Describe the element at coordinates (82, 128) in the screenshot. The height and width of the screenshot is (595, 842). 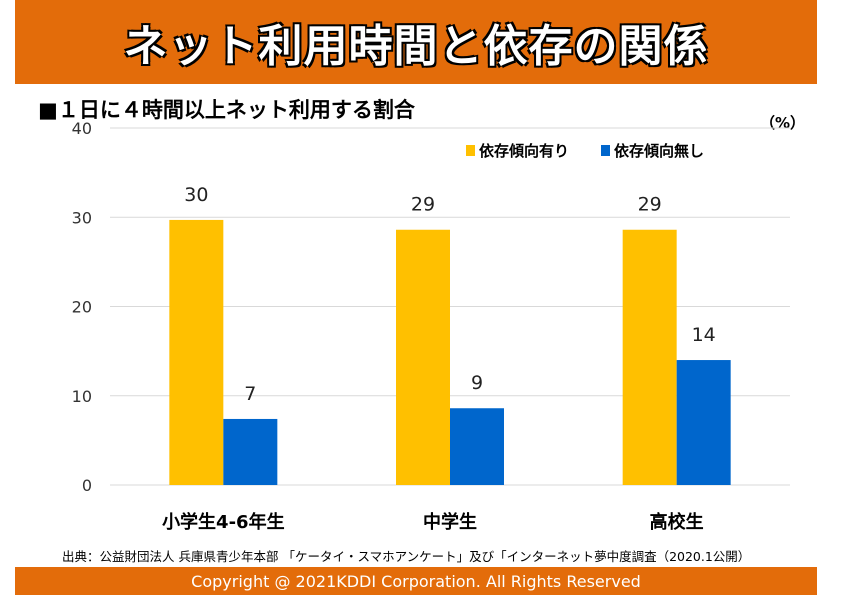
I see `y-tick-label: 40` at that location.